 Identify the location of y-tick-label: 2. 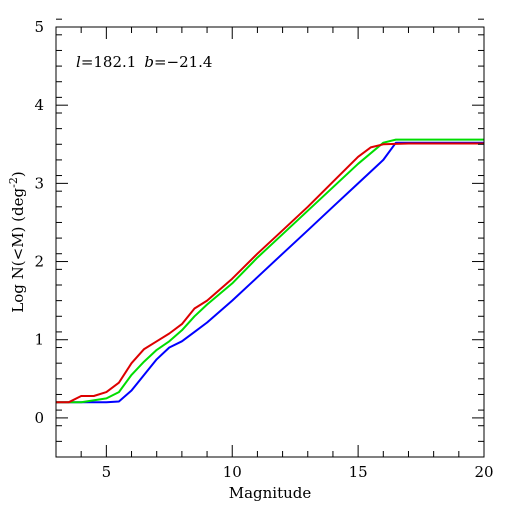
(39, 262).